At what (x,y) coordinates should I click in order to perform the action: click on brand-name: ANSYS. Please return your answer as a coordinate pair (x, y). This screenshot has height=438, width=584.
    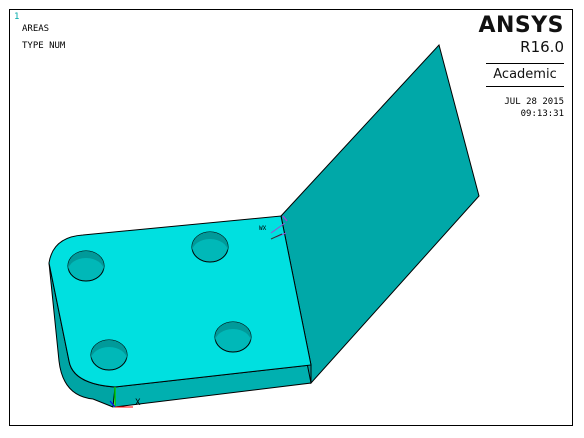
    Looking at the image, I should click on (521, 25).